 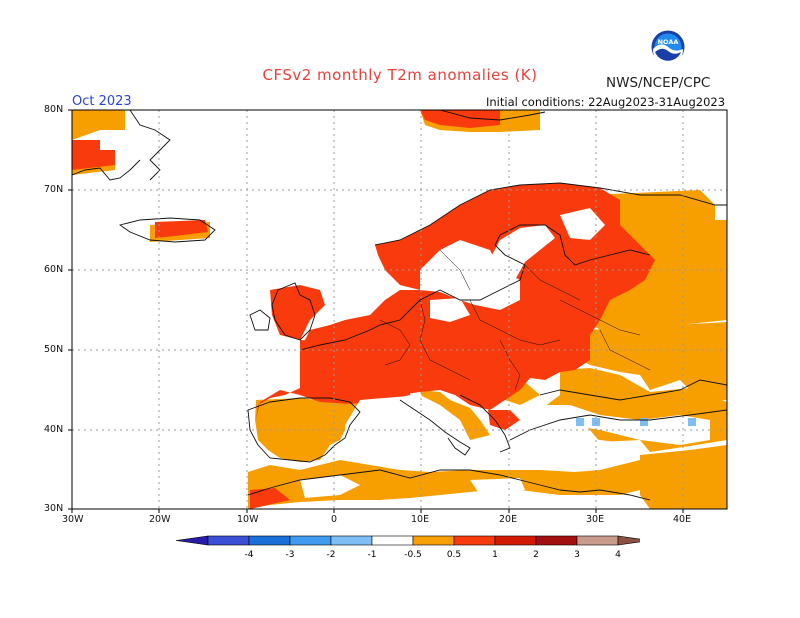 What do you see at coordinates (420, 519) in the screenshot?
I see `lon-label-10e: 10E` at bounding box center [420, 519].